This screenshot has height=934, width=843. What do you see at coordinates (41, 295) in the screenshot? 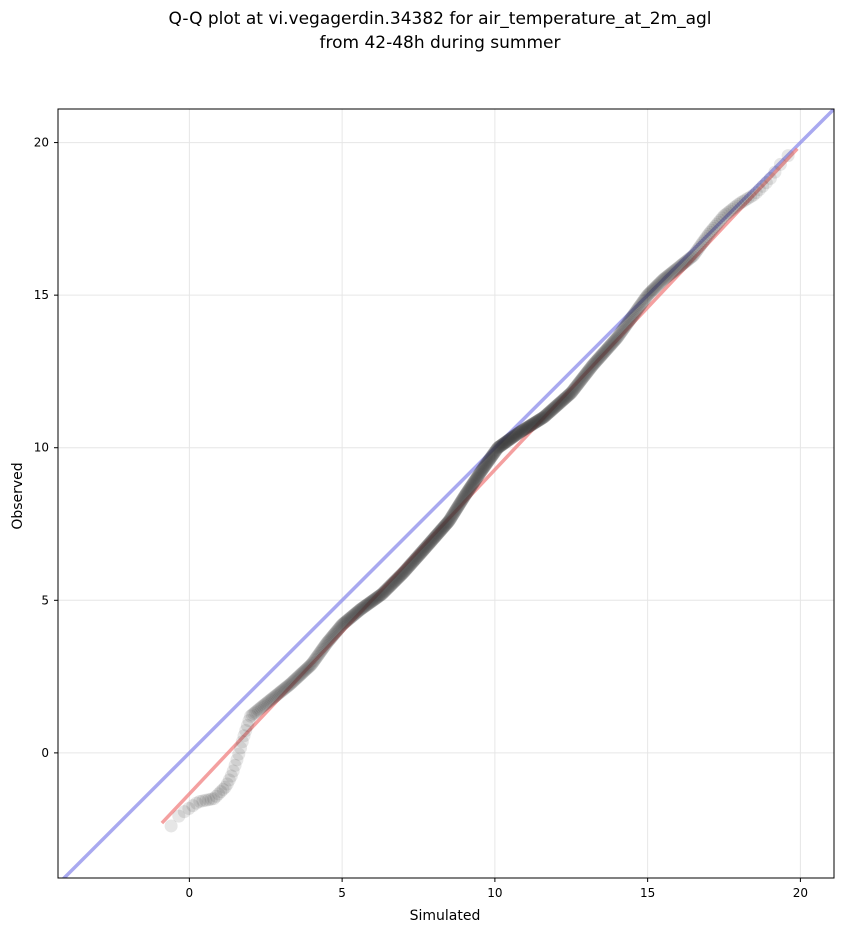
I see `y-tick-label: 15` at bounding box center [41, 295].